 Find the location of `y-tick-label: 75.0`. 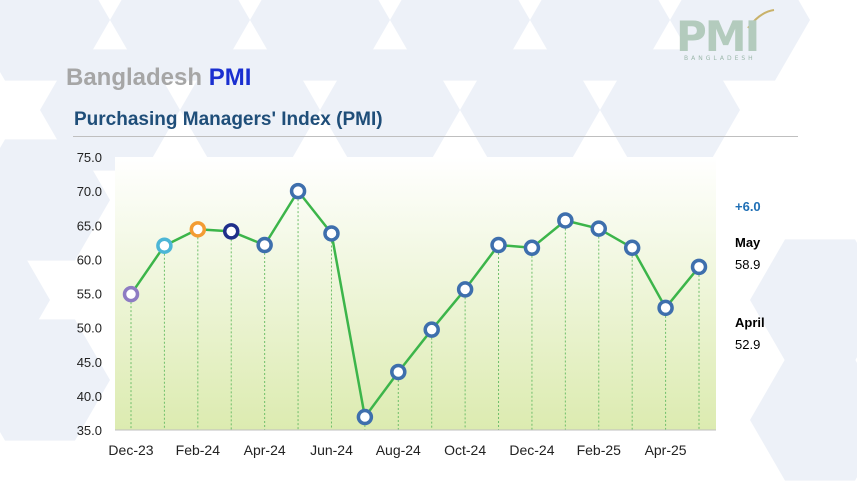

y-tick-label: 75.0 is located at coordinates (89, 157).